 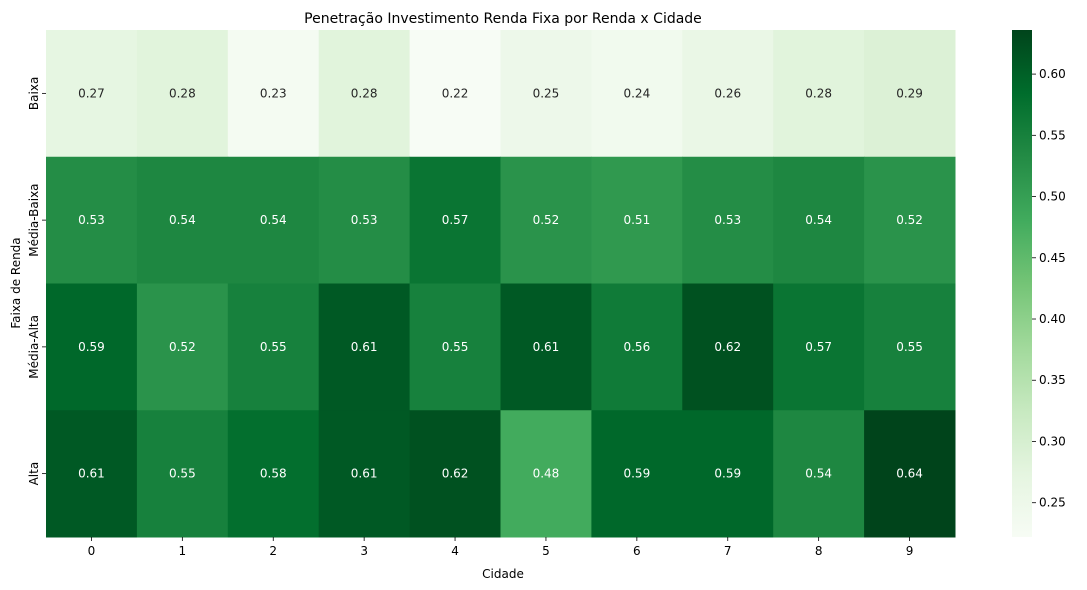 I want to click on y-axis: Baixa Média-Baixa Média-Alta Alta, so click(x=36, y=281).